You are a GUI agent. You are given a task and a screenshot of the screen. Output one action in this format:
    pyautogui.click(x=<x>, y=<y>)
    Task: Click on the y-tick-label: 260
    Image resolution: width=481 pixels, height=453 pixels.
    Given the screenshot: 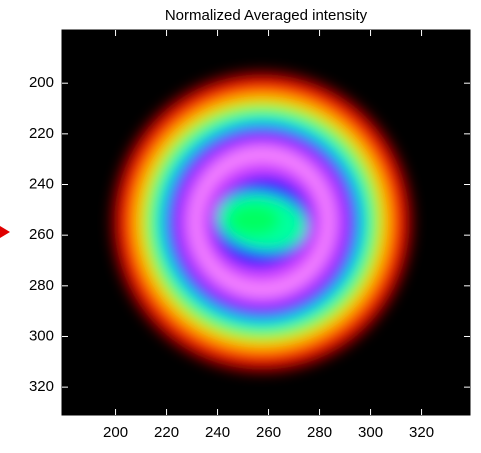 What is the action you would take?
    pyautogui.click(x=41, y=234)
    